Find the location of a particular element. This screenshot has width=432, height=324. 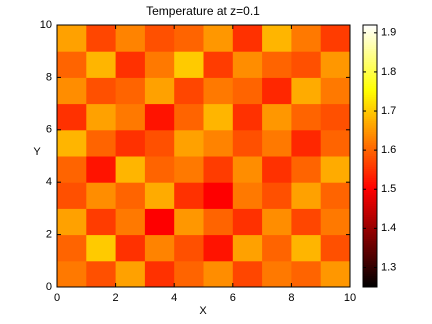

y-tick-label: 2 is located at coordinates (49, 235).